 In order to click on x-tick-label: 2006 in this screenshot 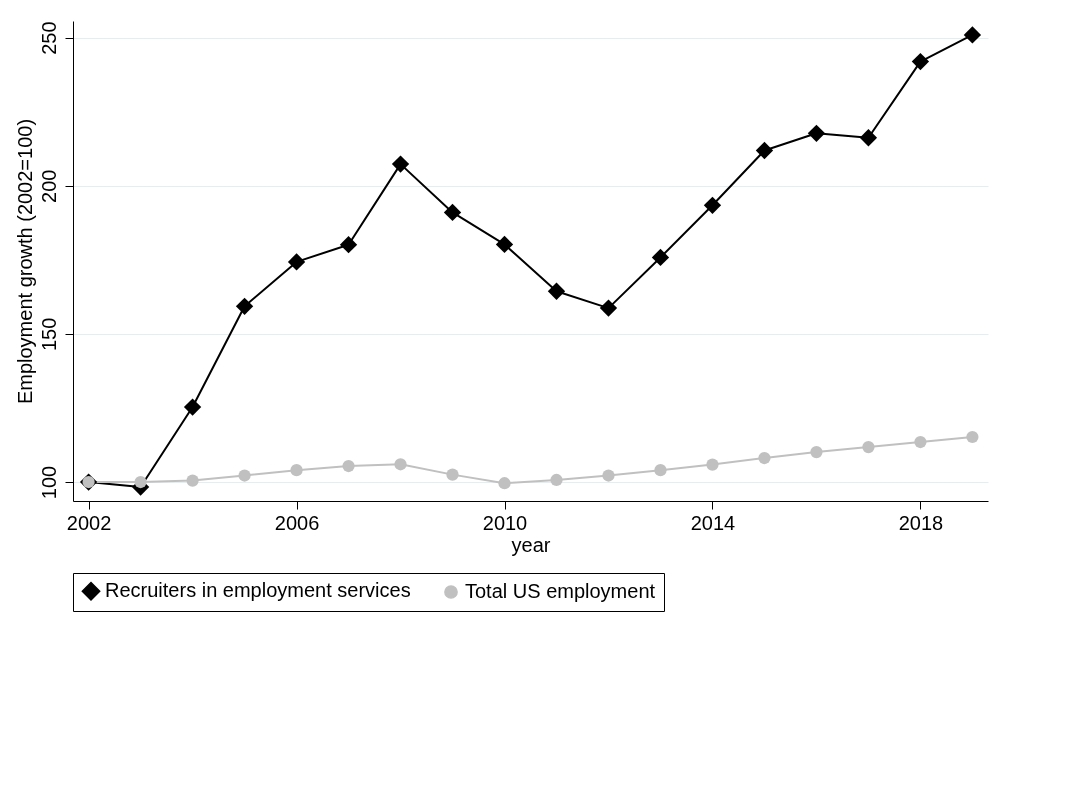, I will do `click(297, 522)`.